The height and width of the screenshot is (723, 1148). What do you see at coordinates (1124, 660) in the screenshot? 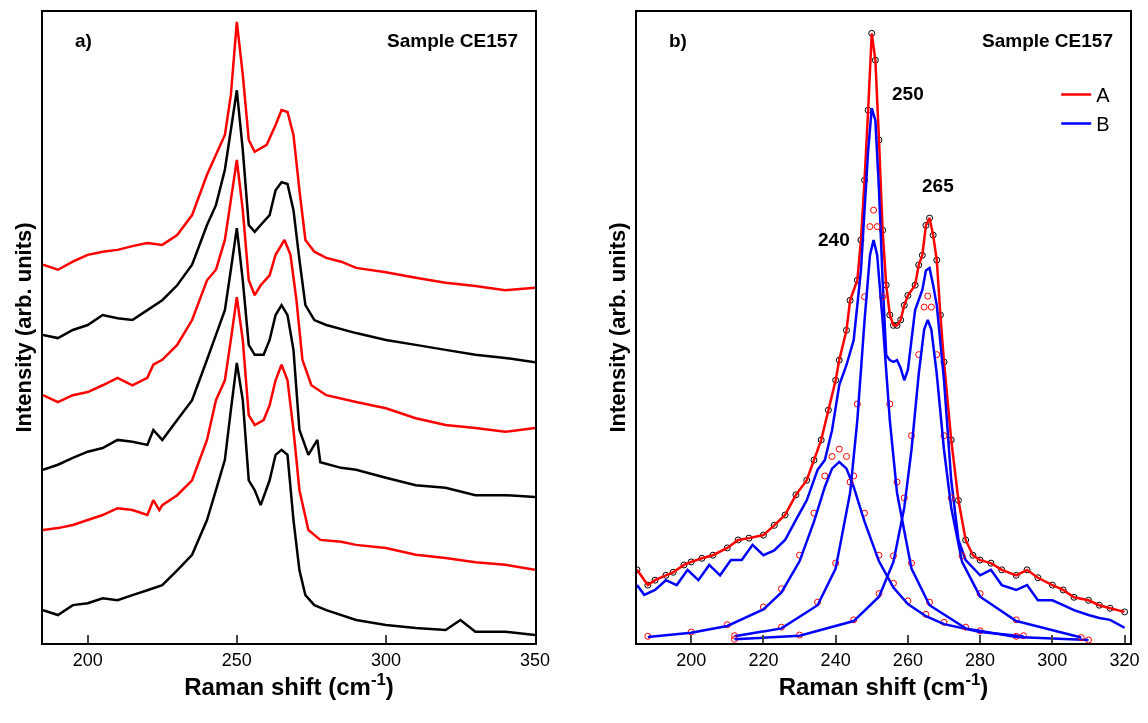
I see `x-tick-label: 320` at bounding box center [1124, 660].